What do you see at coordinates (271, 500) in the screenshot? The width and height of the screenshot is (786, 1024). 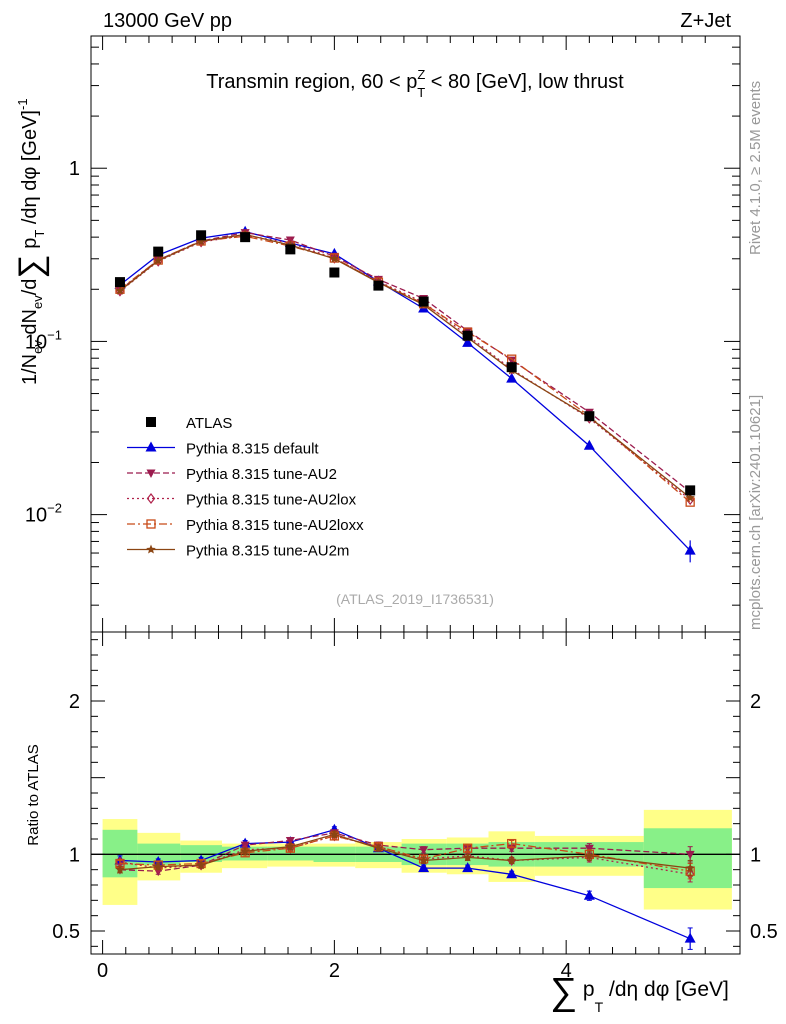 I see `legend-label: Pythia 8.315 tune-AU2lox` at bounding box center [271, 500].